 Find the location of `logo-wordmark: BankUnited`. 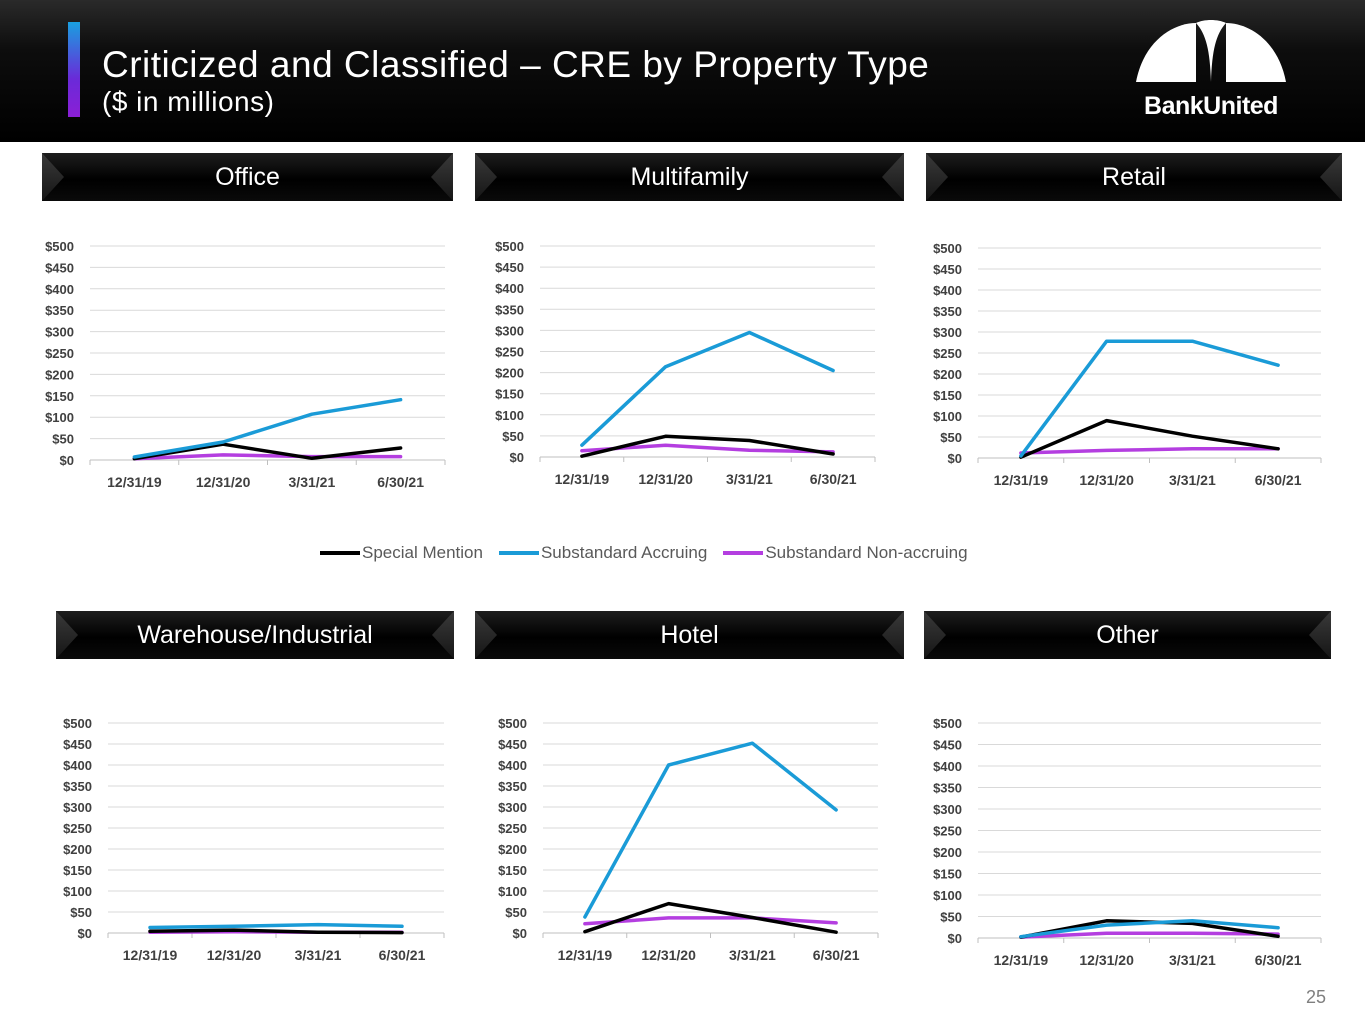

logo-wordmark: BankUnited is located at coordinates (1211, 106).